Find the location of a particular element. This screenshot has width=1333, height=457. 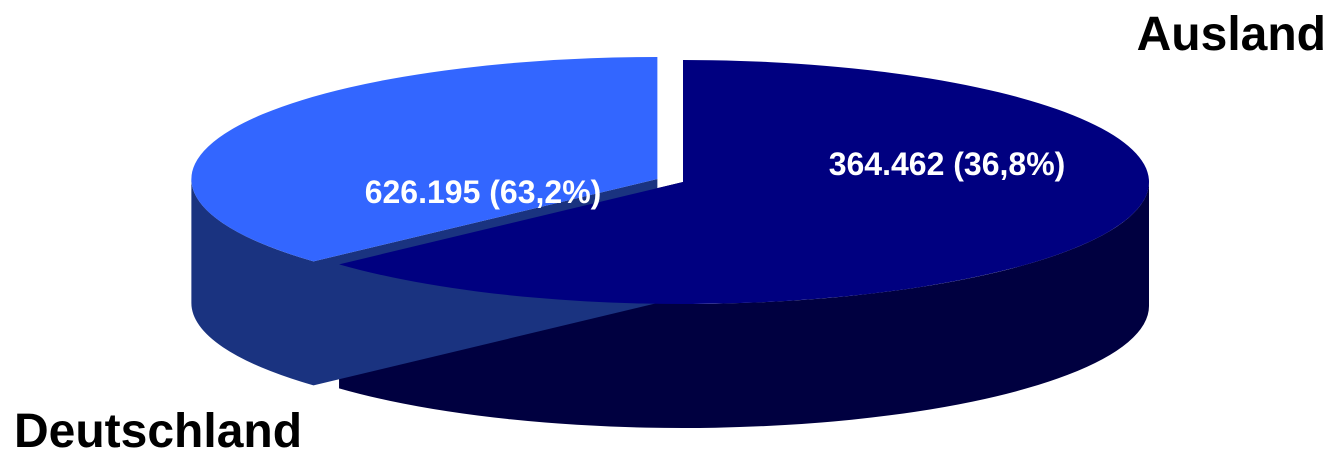

category-label-deutschland: Deutschland is located at coordinates (158, 431).